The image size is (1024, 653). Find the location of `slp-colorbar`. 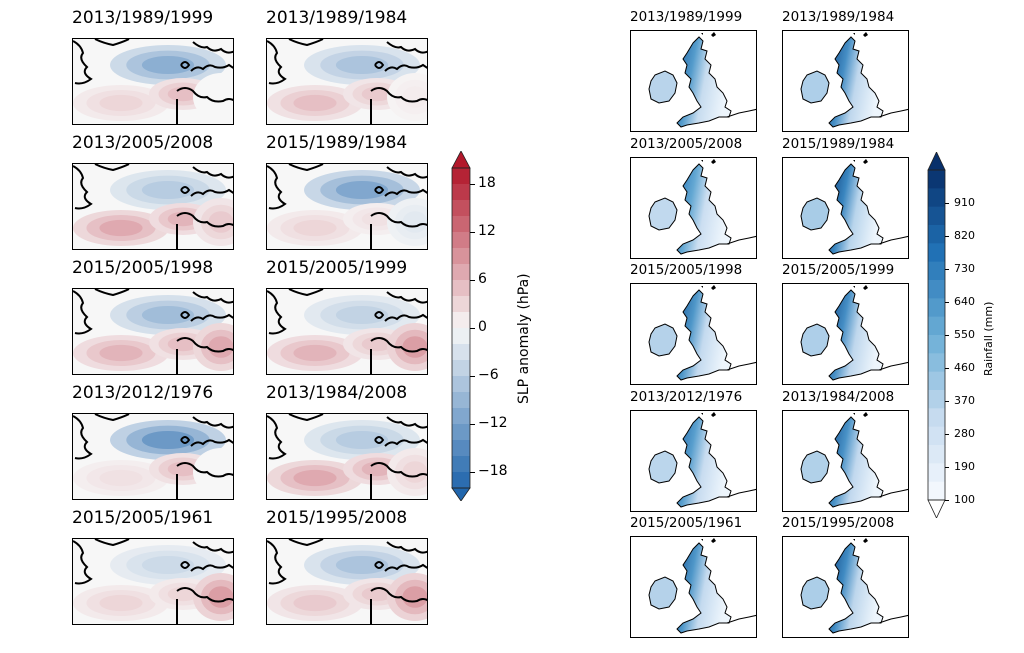

slp-colorbar is located at coordinates (461, 326).